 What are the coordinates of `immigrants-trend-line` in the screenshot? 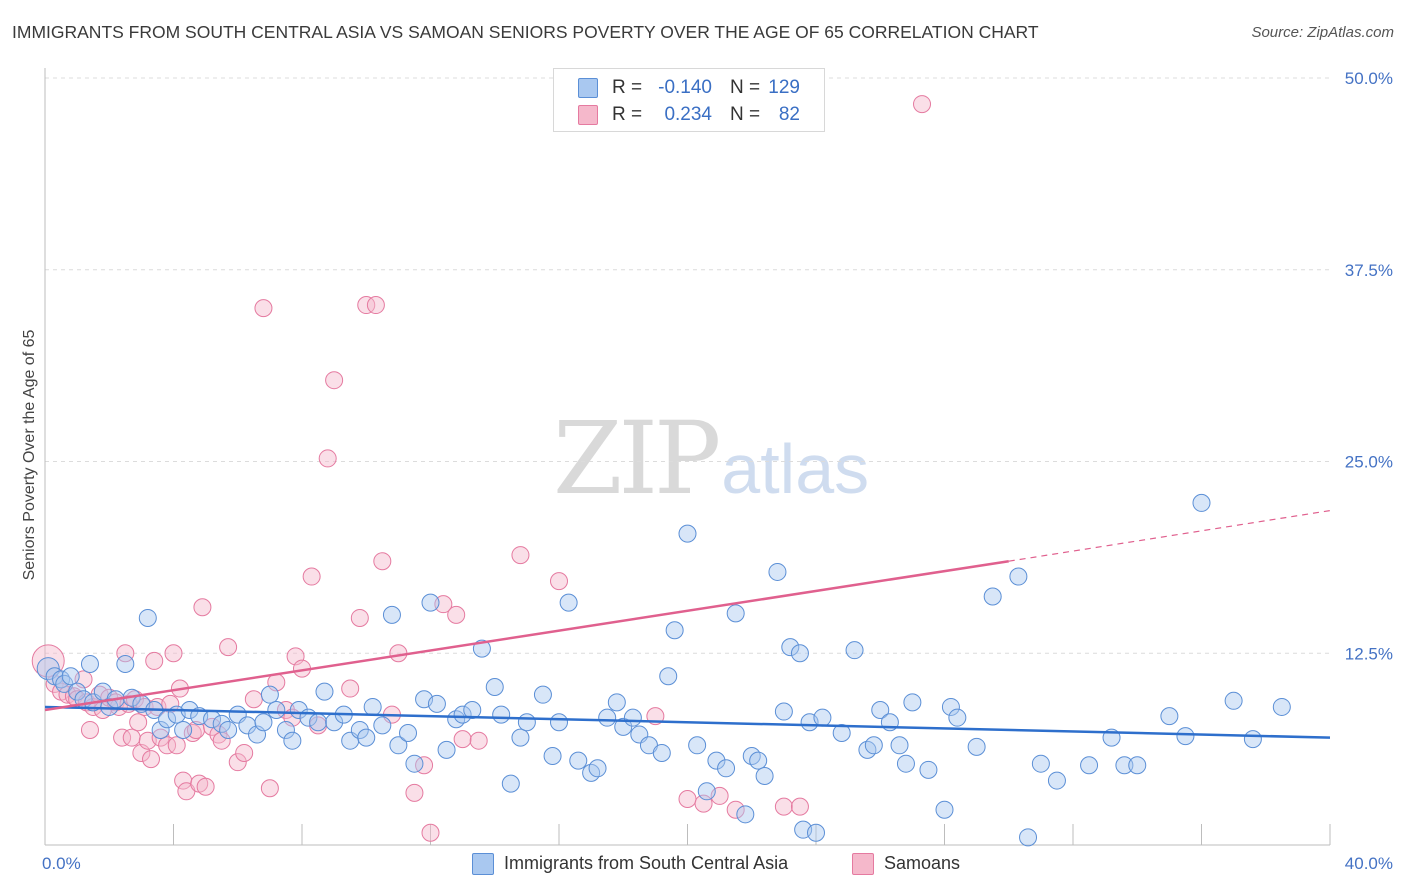 It's located at (687, 722).